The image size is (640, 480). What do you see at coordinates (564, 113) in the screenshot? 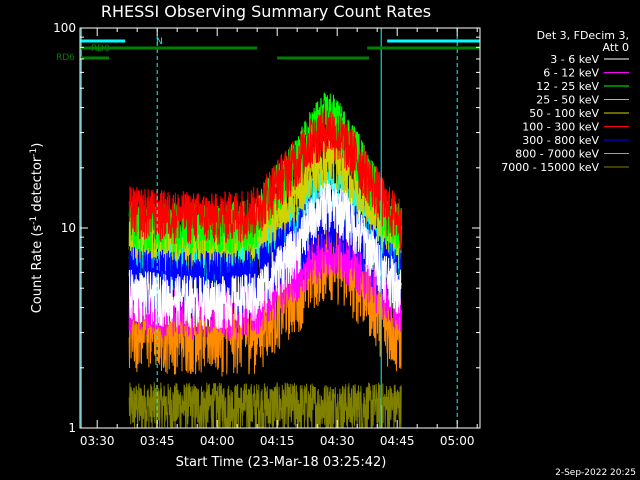
I see `legend-label: 50 - 100 keV` at bounding box center [564, 113].